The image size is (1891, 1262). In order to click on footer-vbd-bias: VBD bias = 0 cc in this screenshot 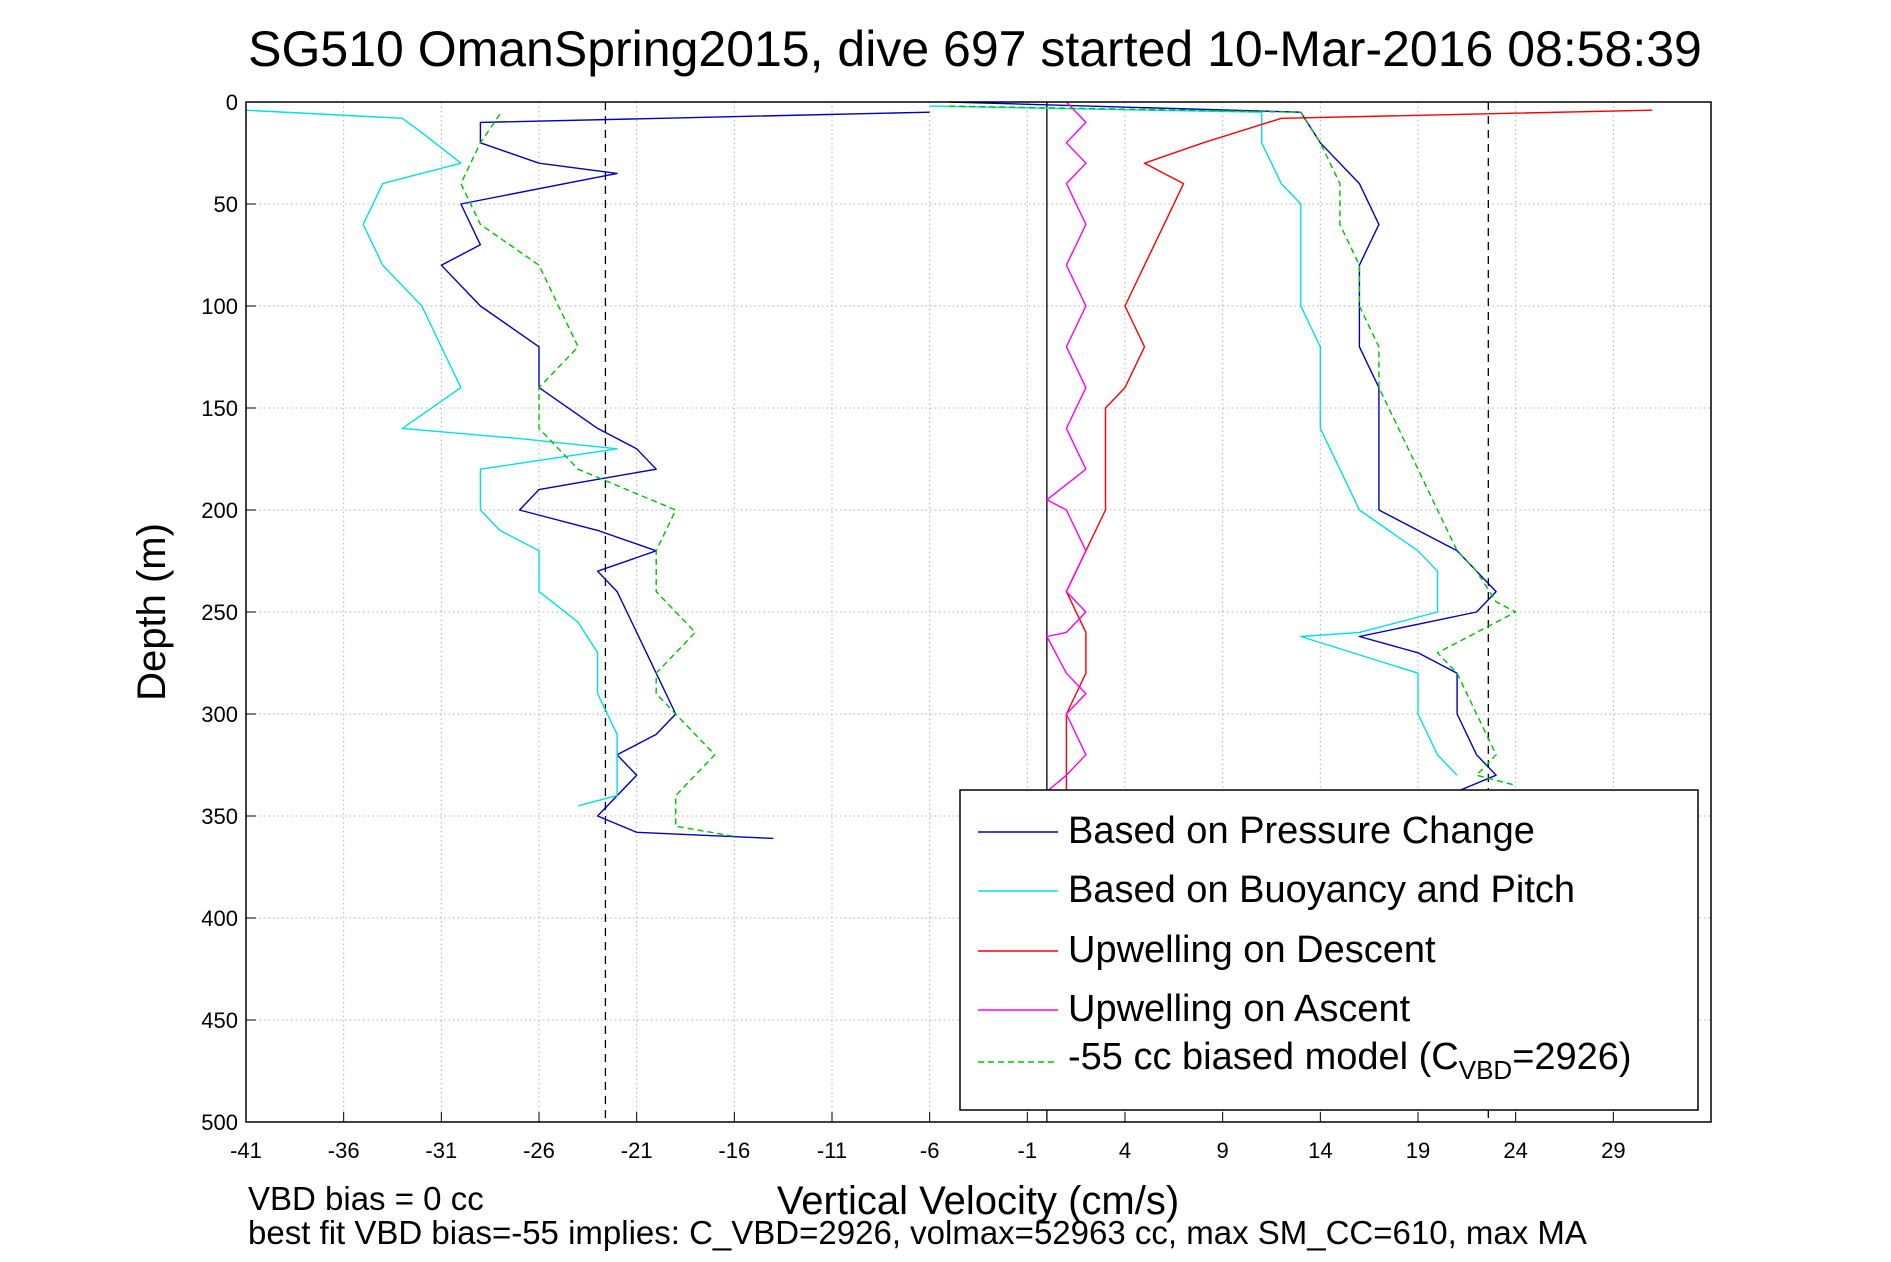, I will do `click(366, 1198)`.